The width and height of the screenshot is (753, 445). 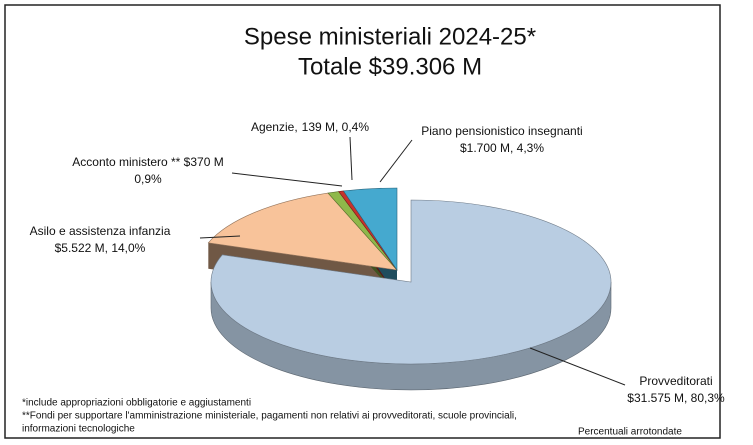 I want to click on label-name: Acconto ministero ** $370 M, so click(x=147, y=162).